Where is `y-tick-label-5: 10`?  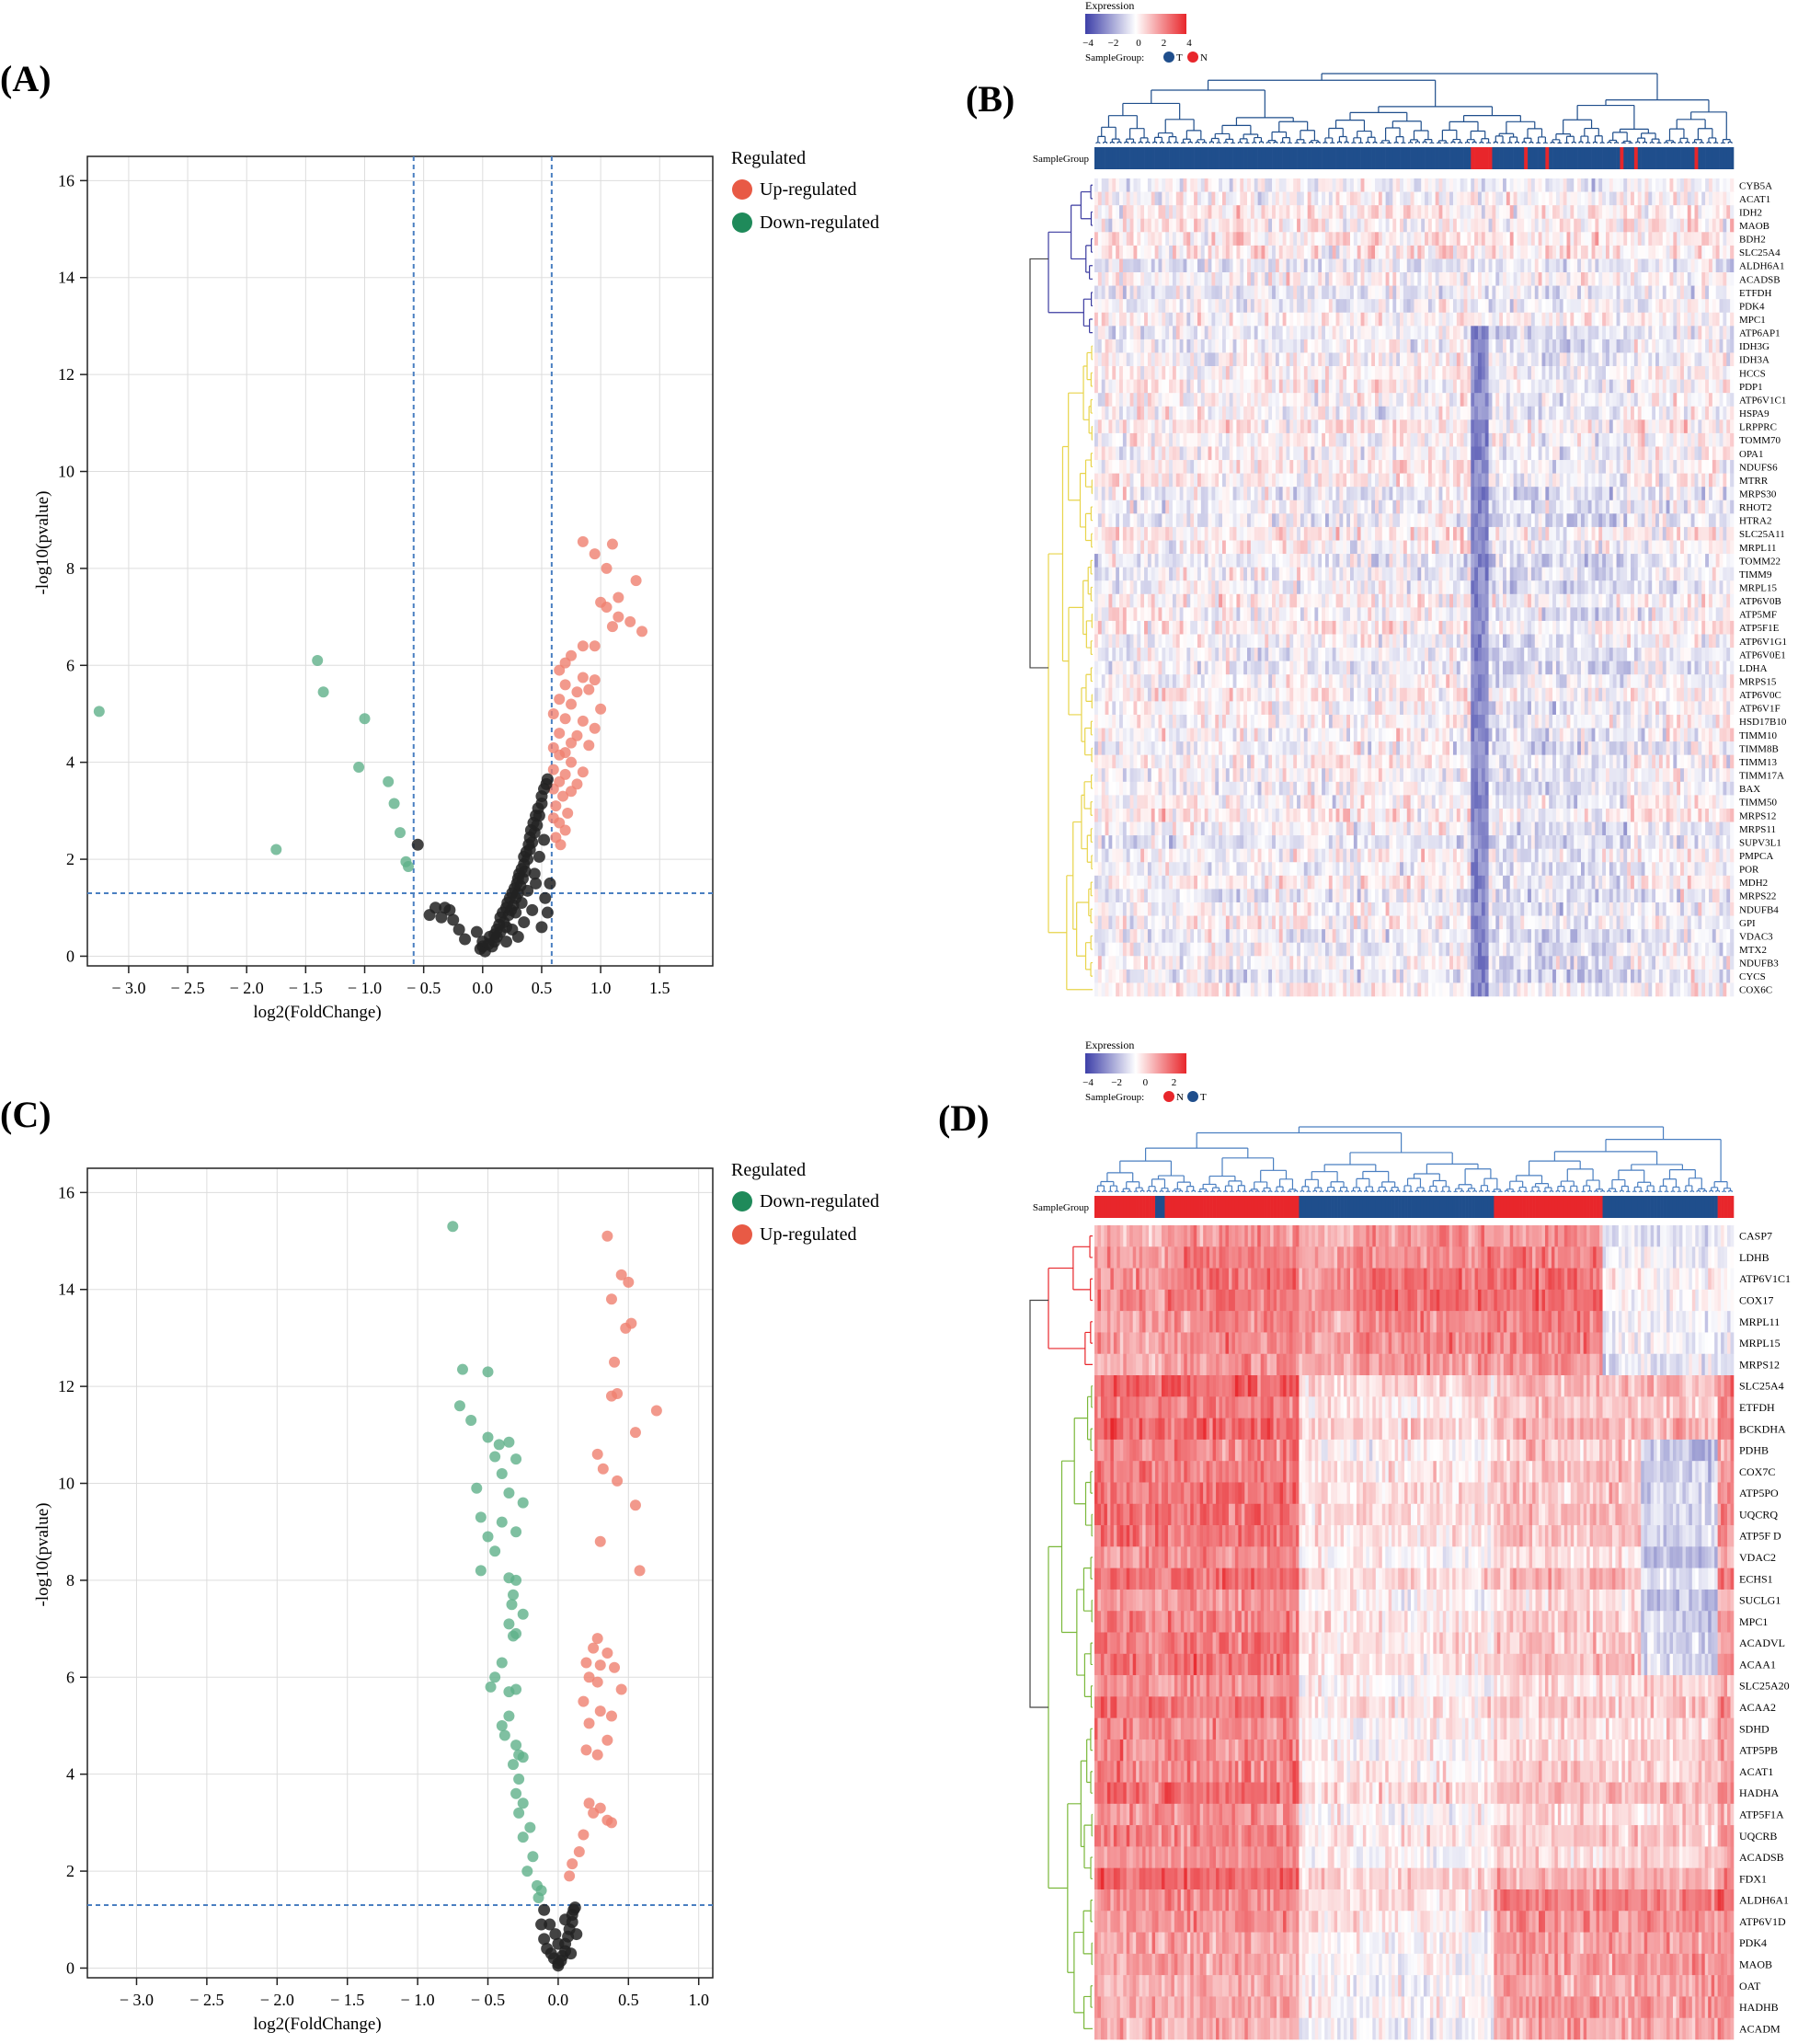
y-tick-label-5: 10 is located at coordinates (66, 472).